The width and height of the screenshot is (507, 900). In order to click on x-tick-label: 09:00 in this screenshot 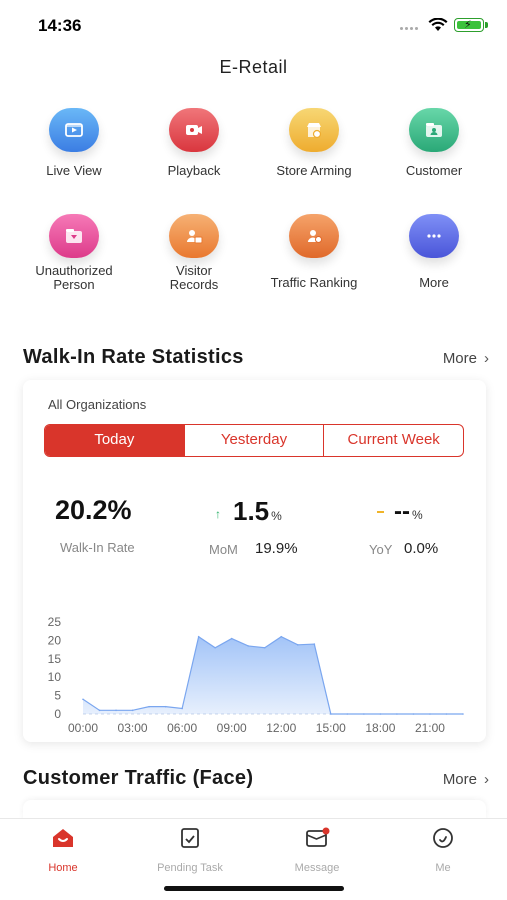, I will do `click(232, 728)`.